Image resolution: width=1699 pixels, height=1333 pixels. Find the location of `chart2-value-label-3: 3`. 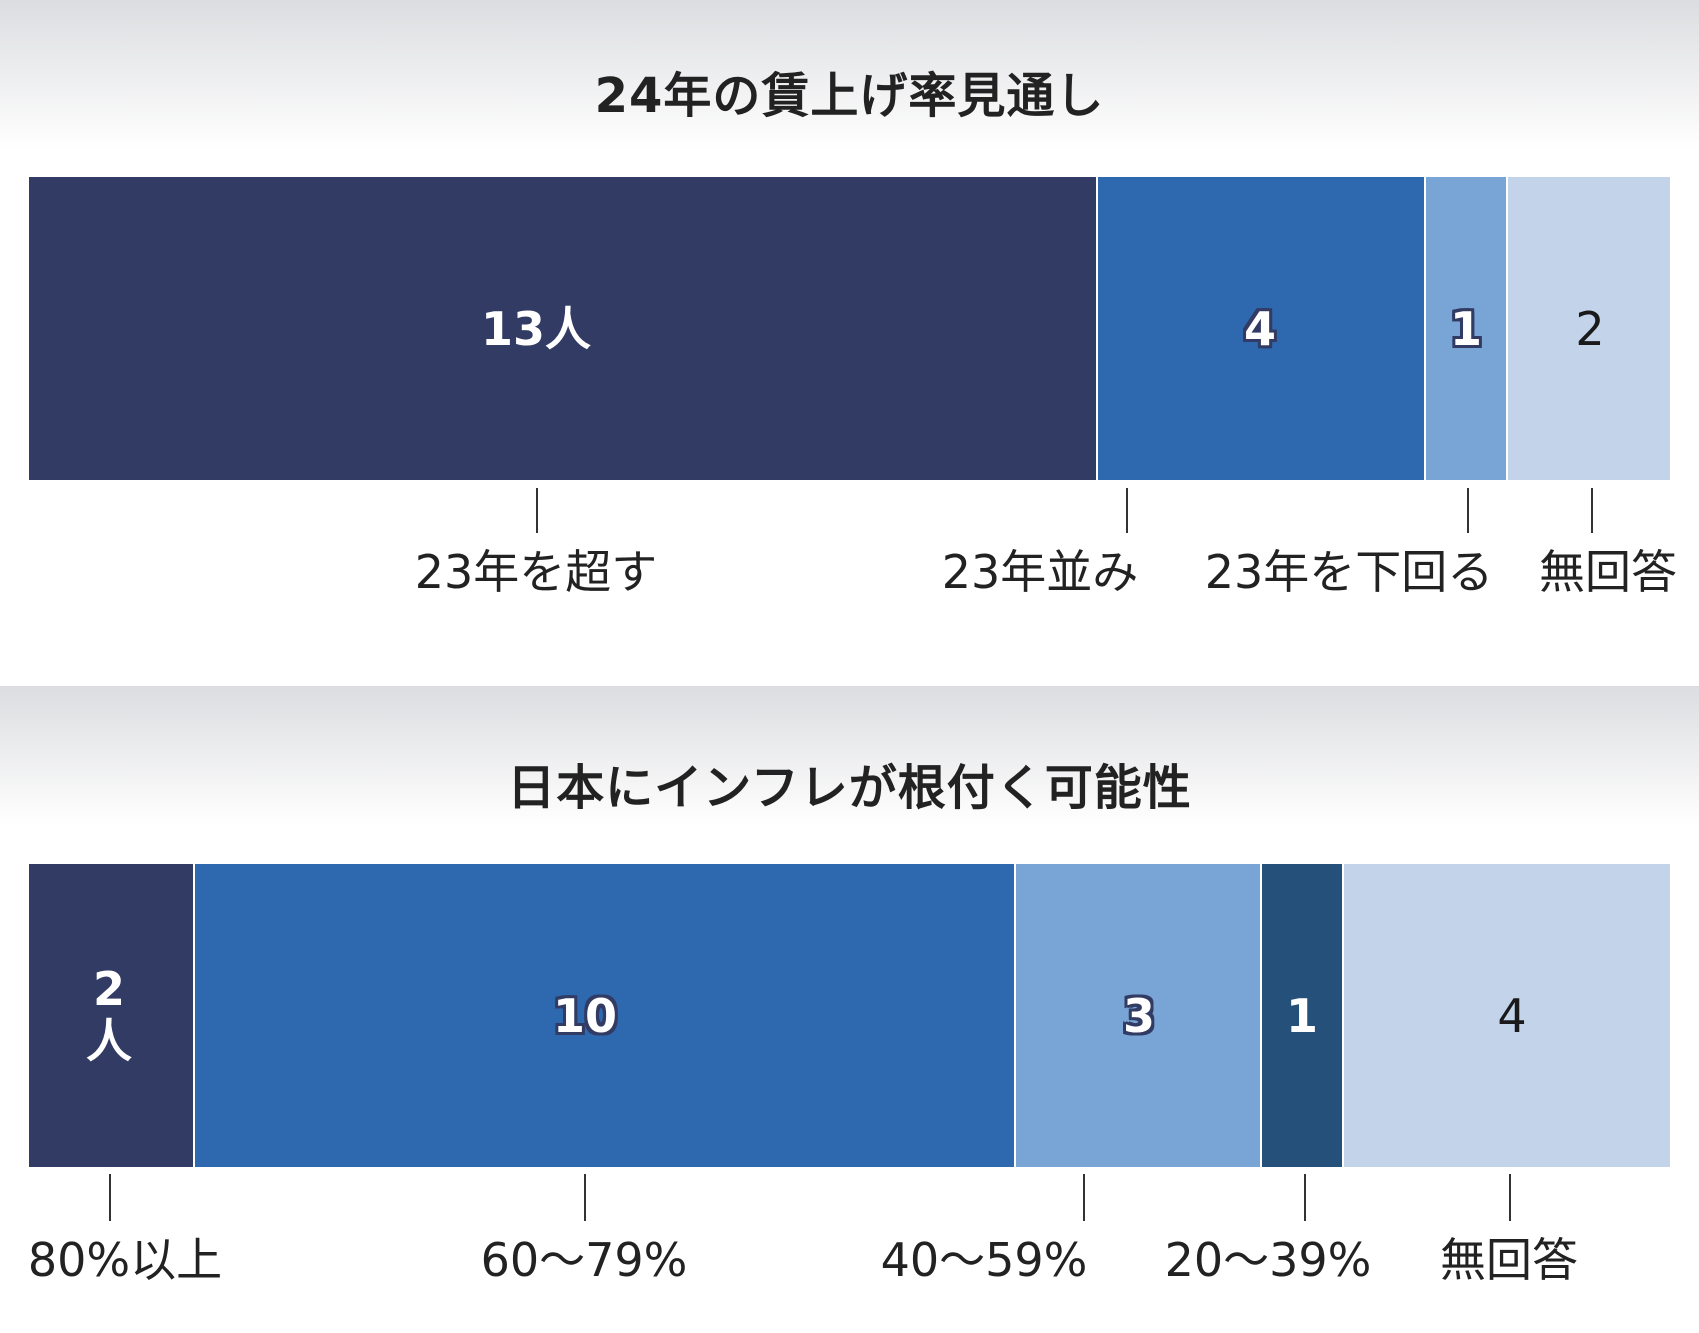

chart2-value-label-3: 3 is located at coordinates (1139, 1015).